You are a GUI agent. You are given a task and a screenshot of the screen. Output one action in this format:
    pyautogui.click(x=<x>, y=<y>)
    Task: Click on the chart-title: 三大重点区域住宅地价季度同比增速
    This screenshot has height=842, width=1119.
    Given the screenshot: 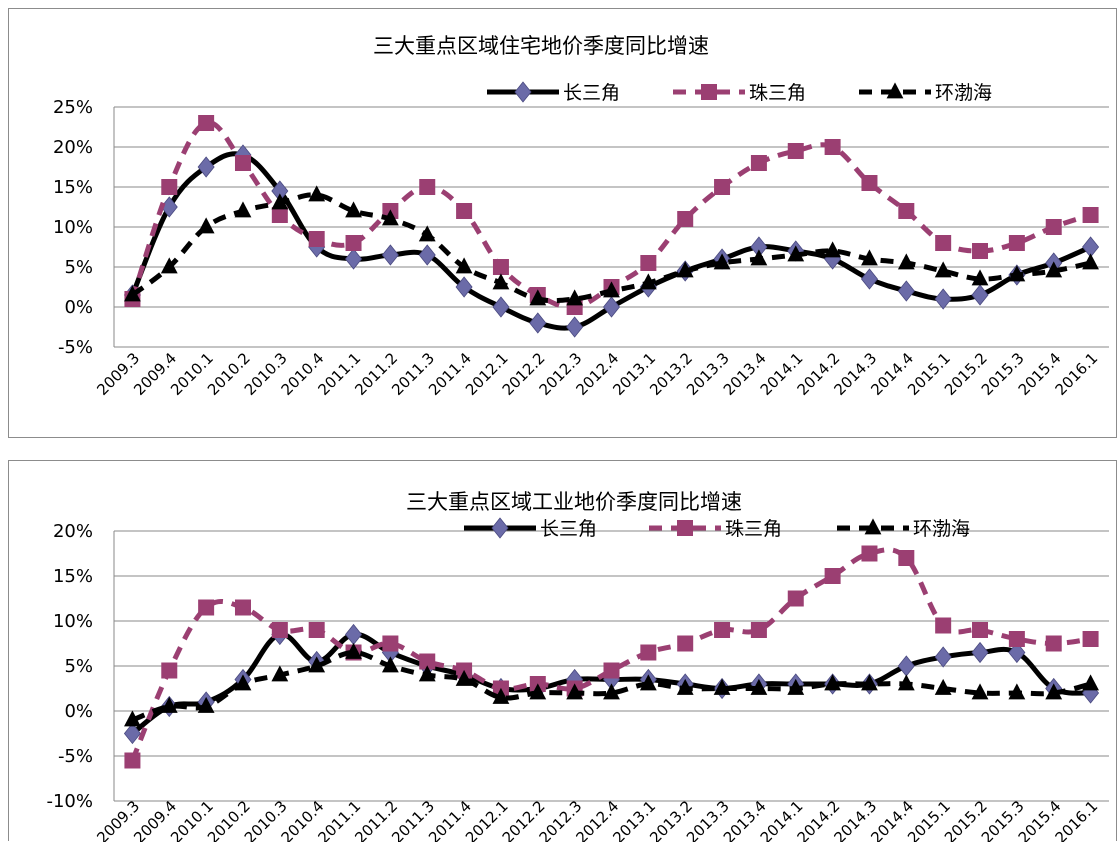 What is the action you would take?
    pyautogui.click(x=541, y=46)
    